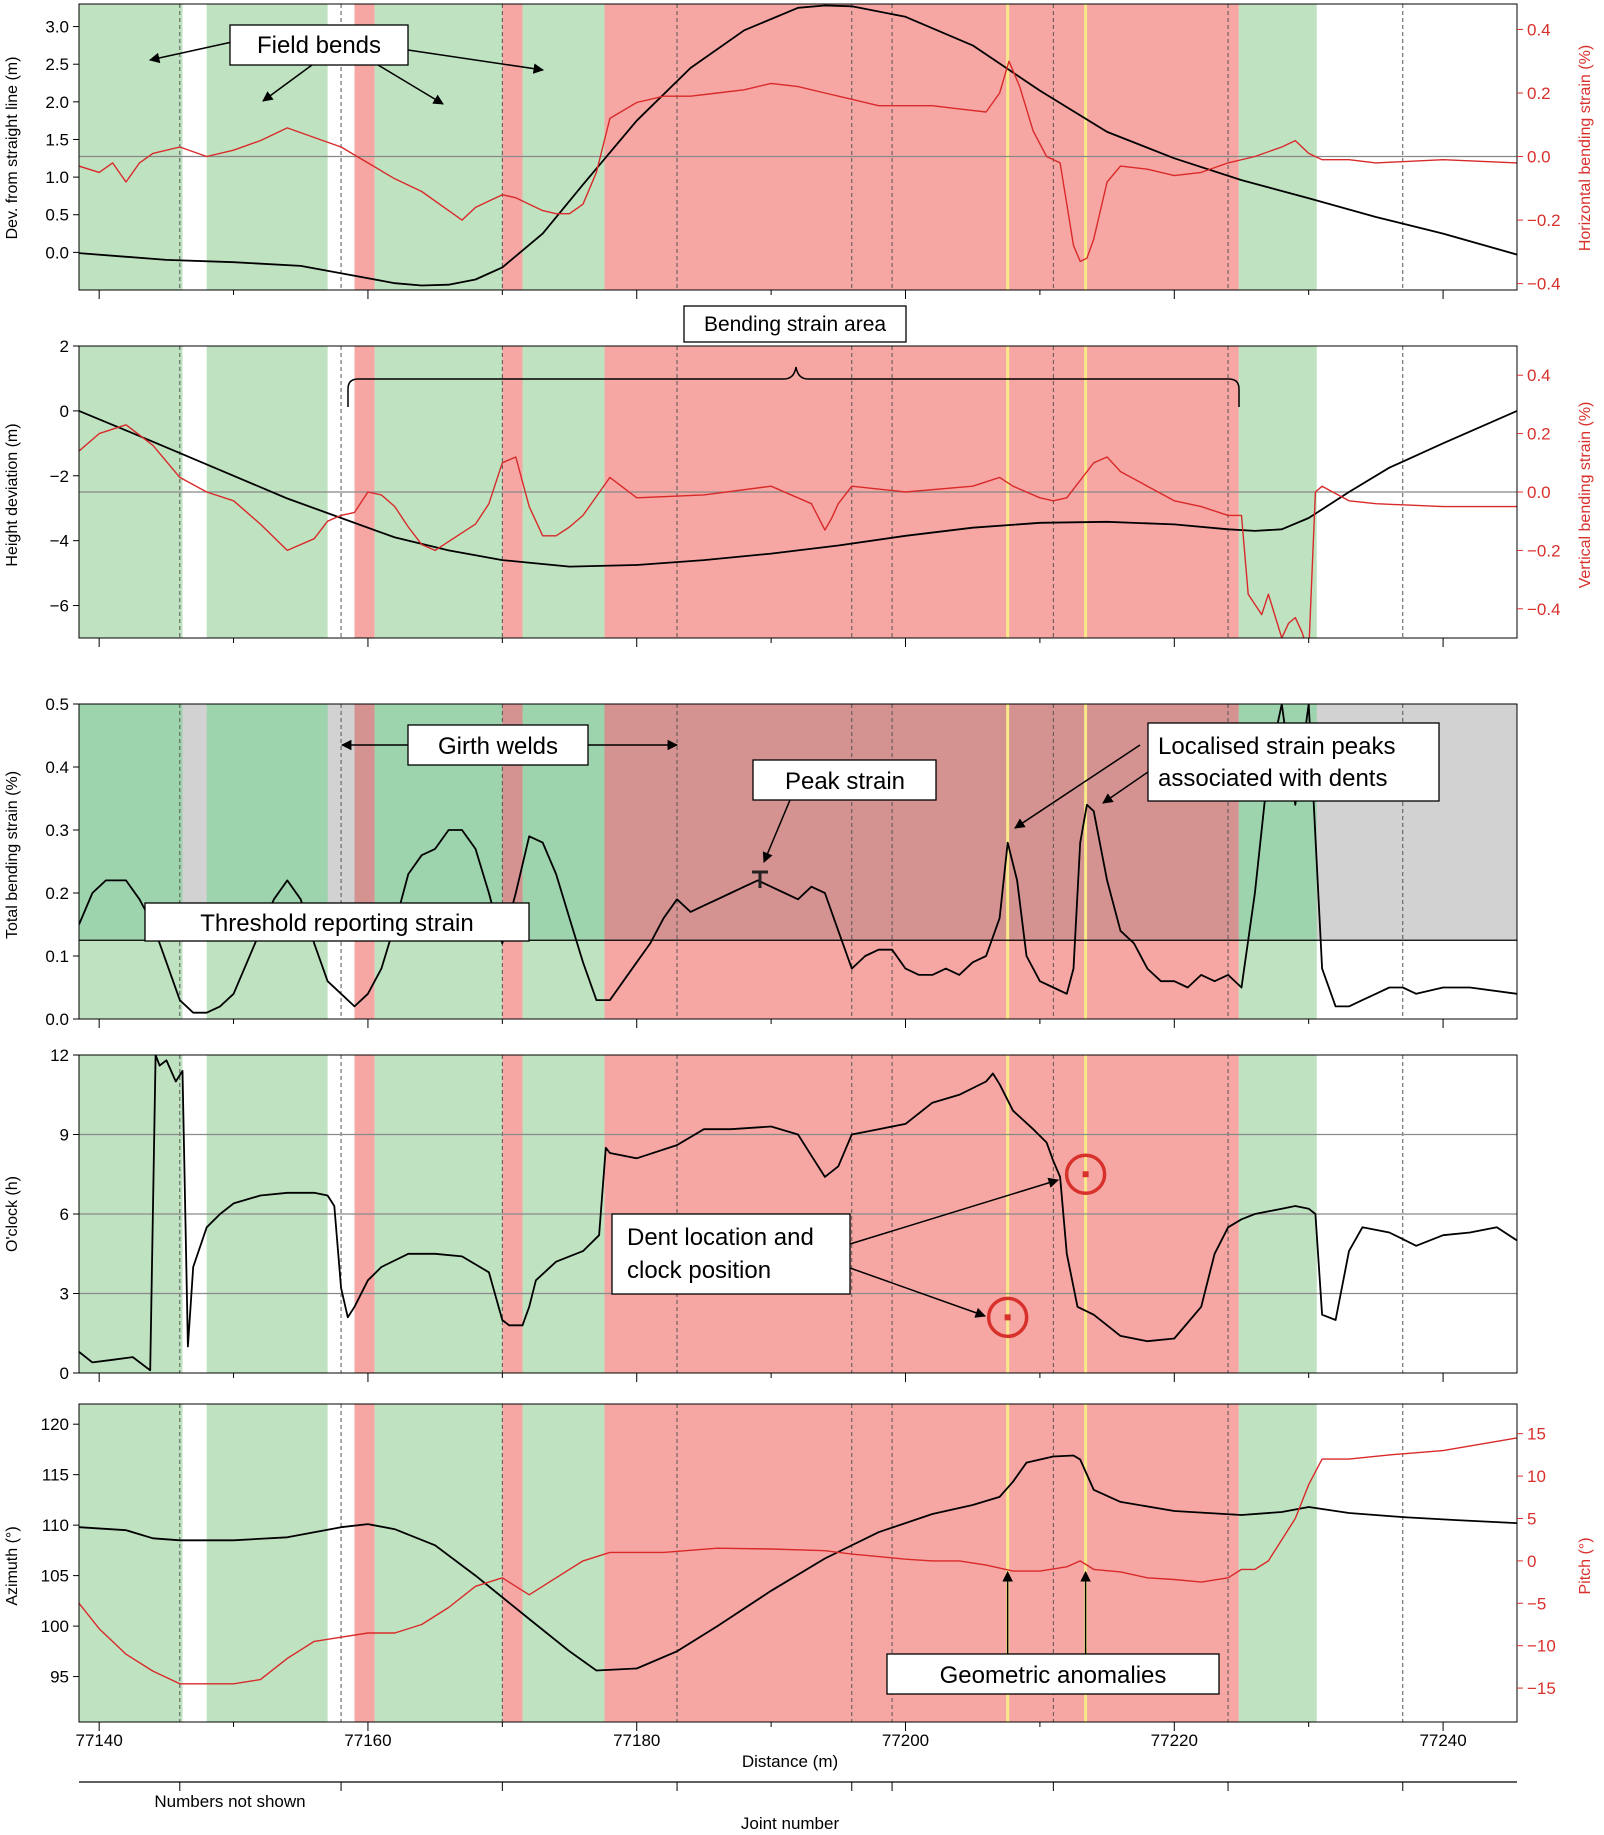 The height and width of the screenshot is (1835, 1604). I want to click on x-tick-label: 77160, so click(367, 1740).